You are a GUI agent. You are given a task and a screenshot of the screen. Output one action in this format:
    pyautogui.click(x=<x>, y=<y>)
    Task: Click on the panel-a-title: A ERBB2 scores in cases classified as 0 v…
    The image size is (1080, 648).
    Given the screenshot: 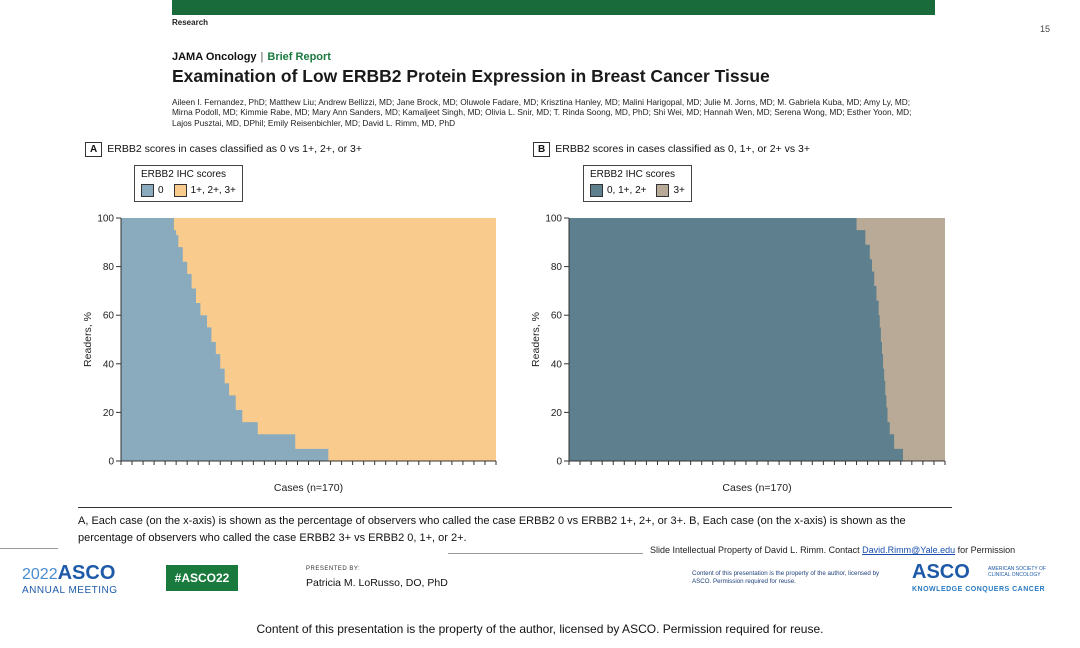 What is the action you would take?
    pyautogui.click(x=223, y=149)
    